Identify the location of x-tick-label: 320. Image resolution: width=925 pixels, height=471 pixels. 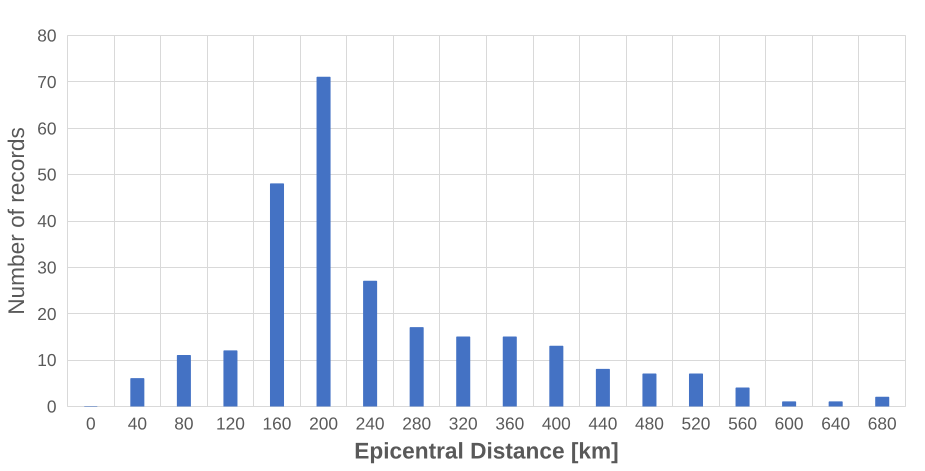
(463, 424).